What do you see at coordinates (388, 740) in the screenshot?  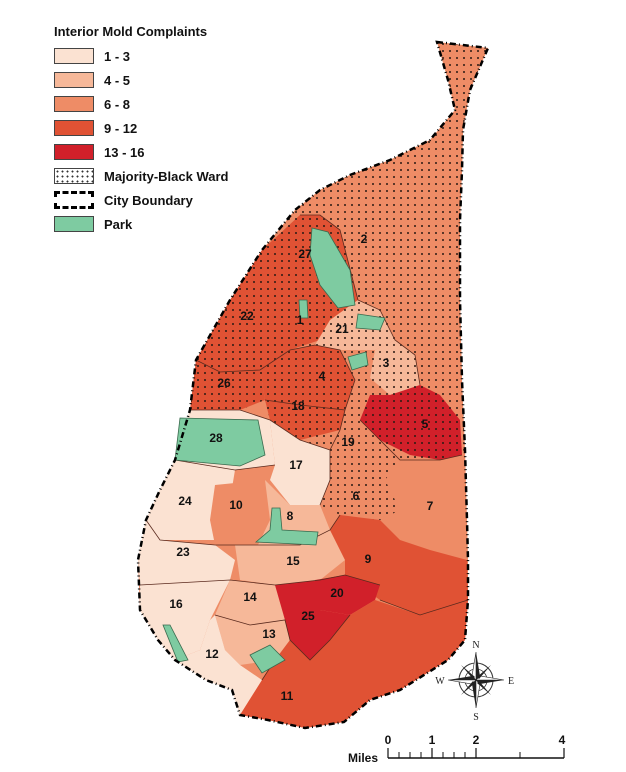 I see `scale-tick-0: 0` at bounding box center [388, 740].